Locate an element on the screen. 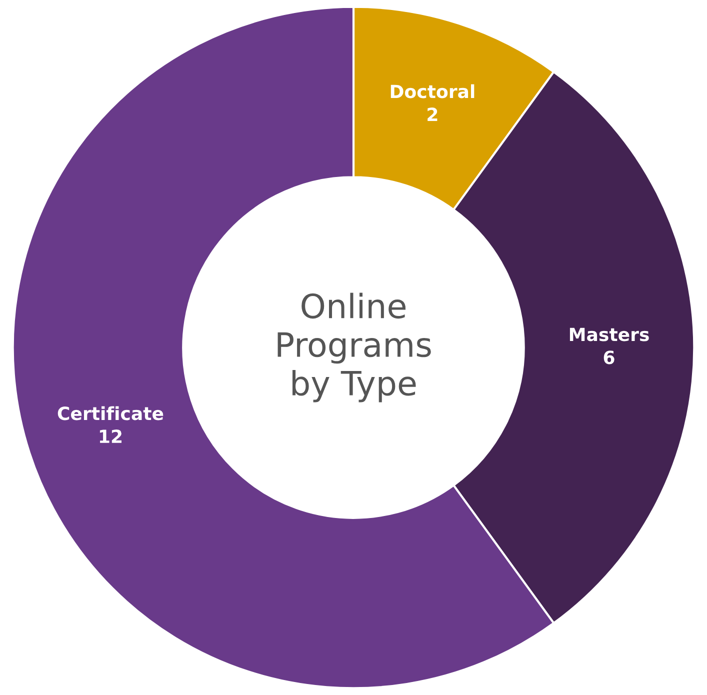 The width and height of the screenshot is (707, 695). slice-label: Doctoral is located at coordinates (432, 91).